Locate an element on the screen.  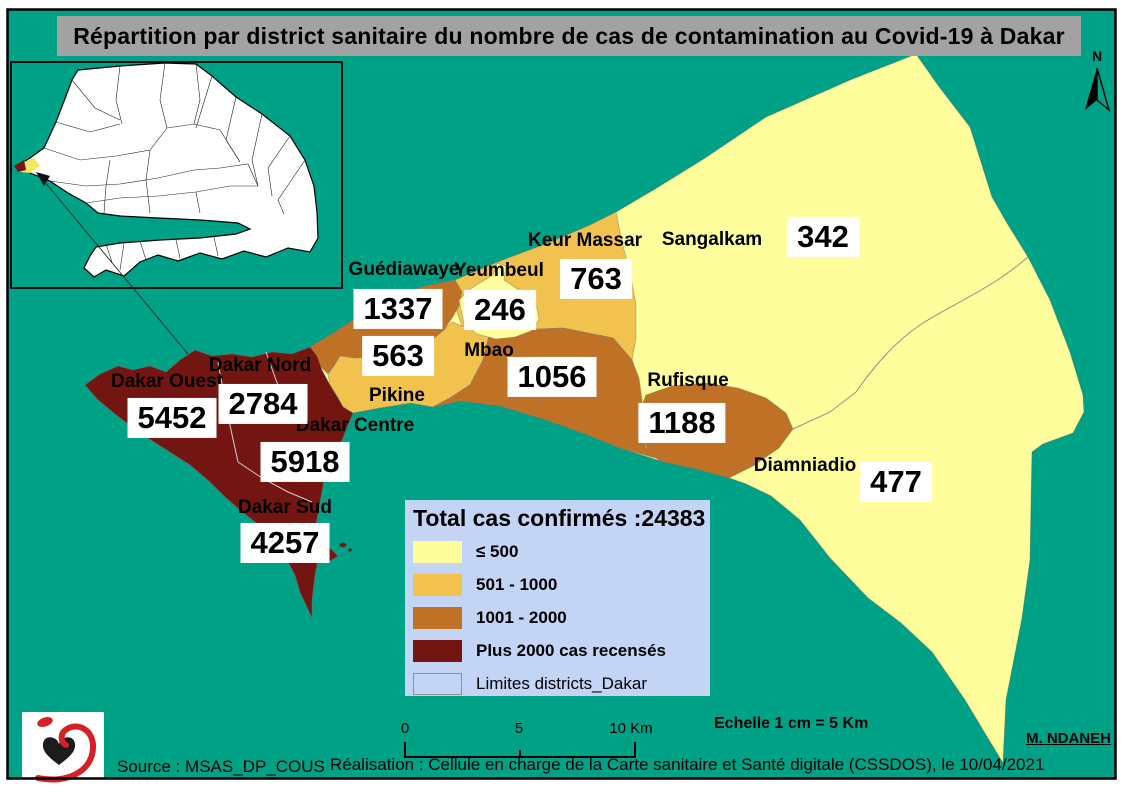
legend-label: ≤ 500 is located at coordinates (497, 551).